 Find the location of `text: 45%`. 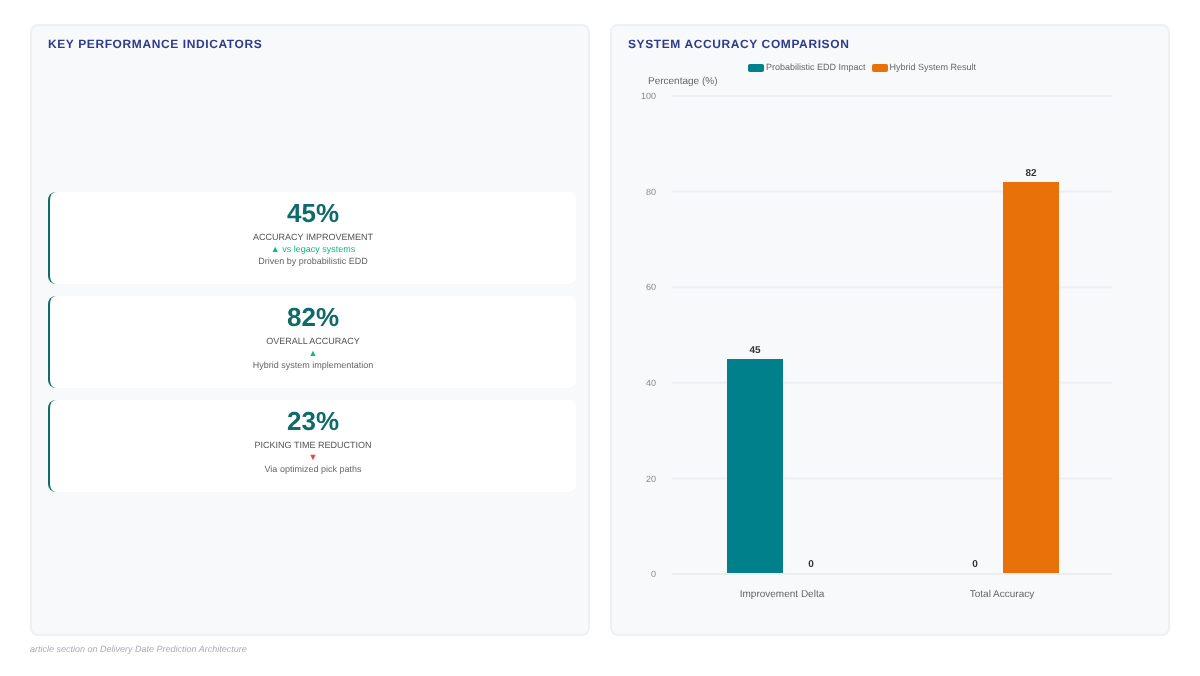

text: 45% is located at coordinates (313, 213).